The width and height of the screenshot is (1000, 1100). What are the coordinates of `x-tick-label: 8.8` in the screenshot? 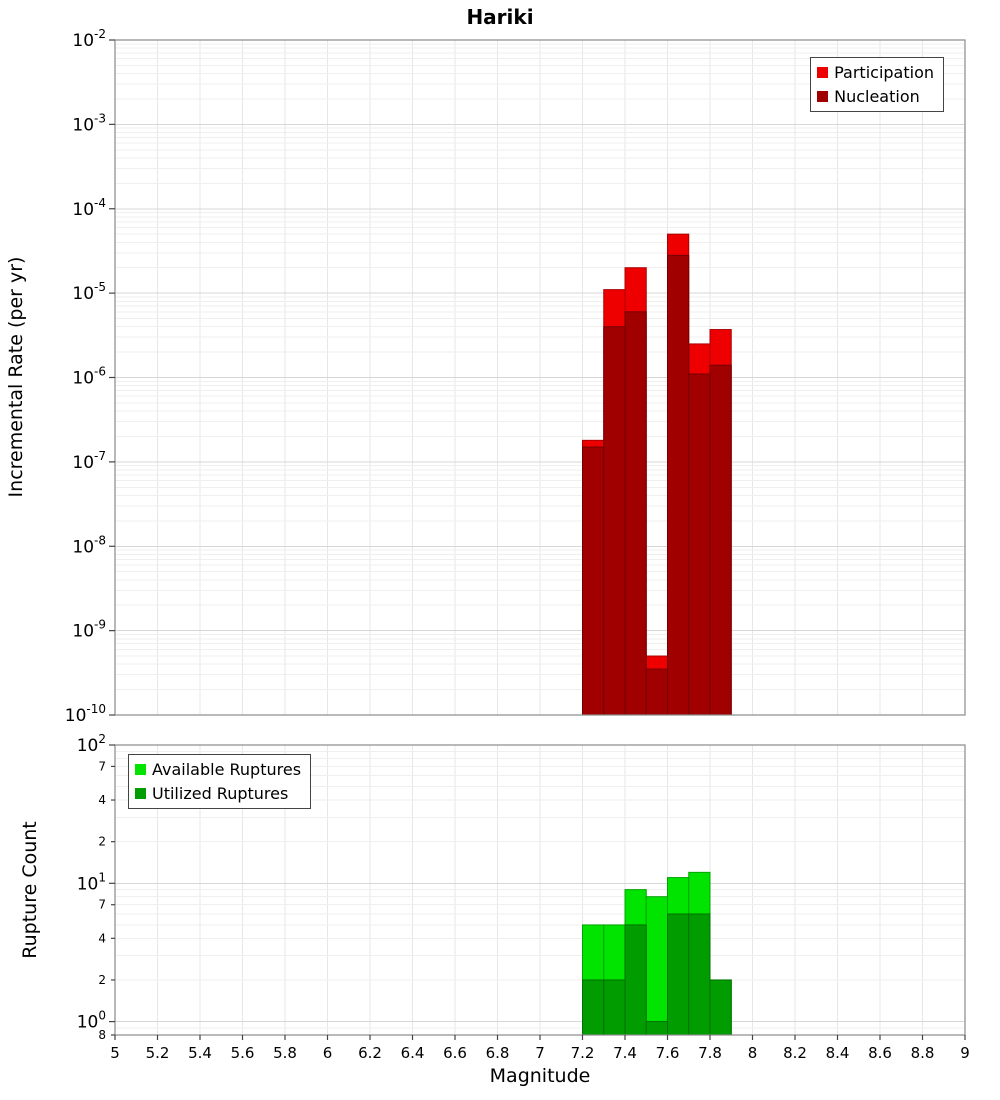 It's located at (923, 1053).